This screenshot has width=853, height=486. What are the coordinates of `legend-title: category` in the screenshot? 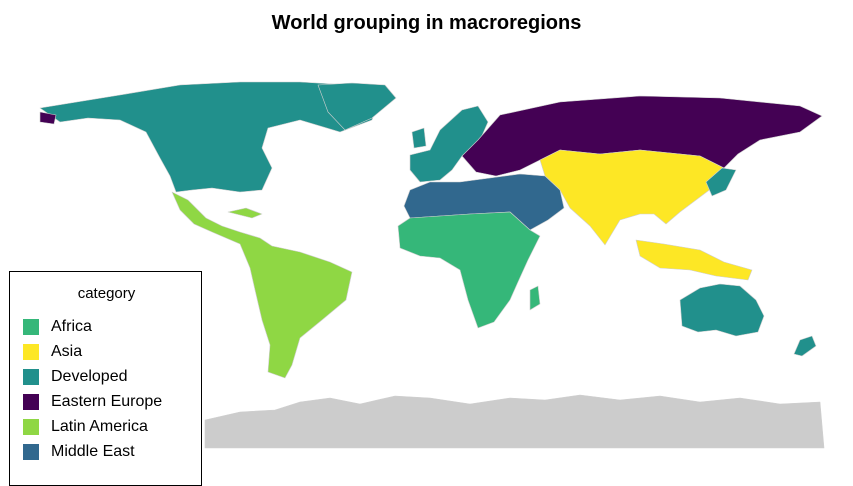 It's located at (106, 293).